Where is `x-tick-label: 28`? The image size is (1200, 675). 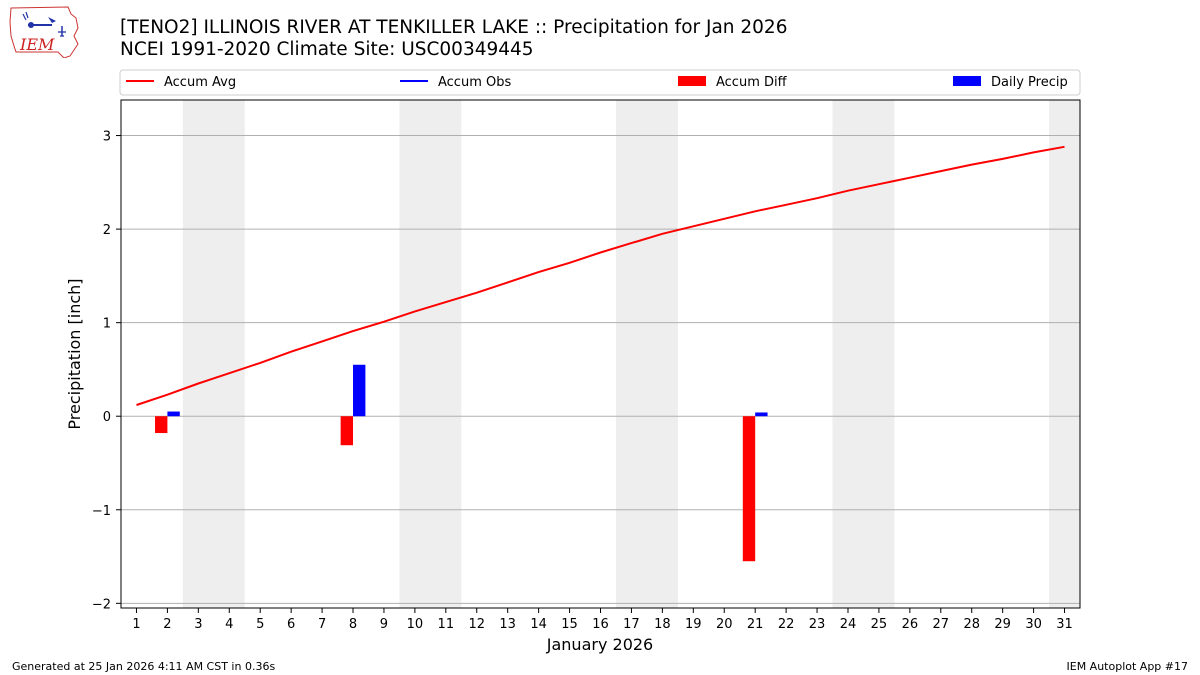 x-tick-label: 28 is located at coordinates (971, 624).